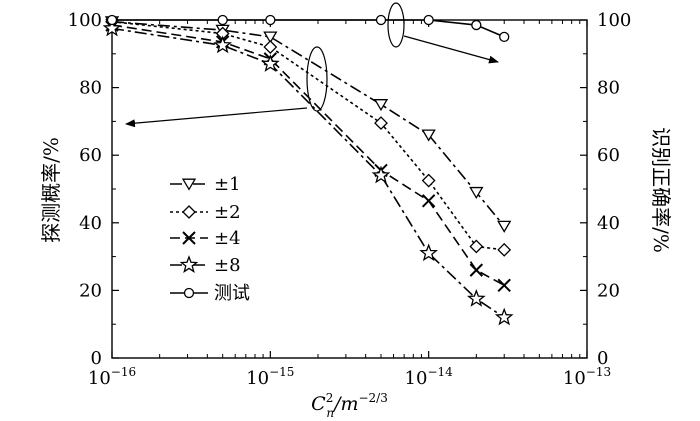 This screenshot has width=700, height=421. What do you see at coordinates (227, 184) in the screenshot?
I see `legend-label: ±1` at bounding box center [227, 184].